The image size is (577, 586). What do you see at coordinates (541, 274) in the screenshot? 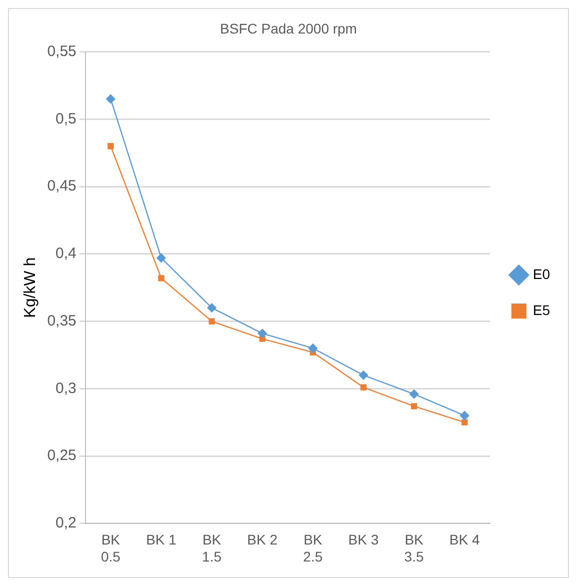
I see `legend-label: E0` at bounding box center [541, 274].